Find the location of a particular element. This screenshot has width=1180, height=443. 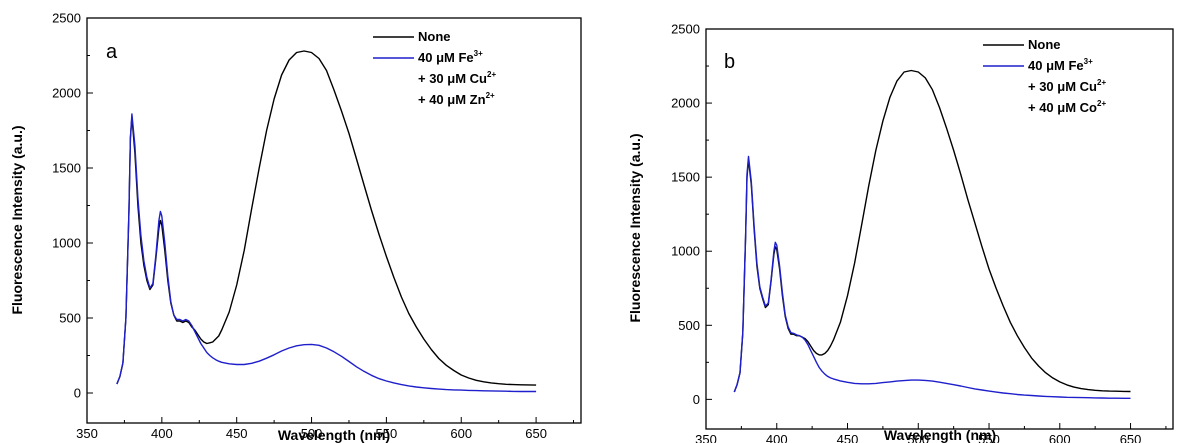

x-axis-title-a: Wavelength (nm) is located at coordinates (334, 435).